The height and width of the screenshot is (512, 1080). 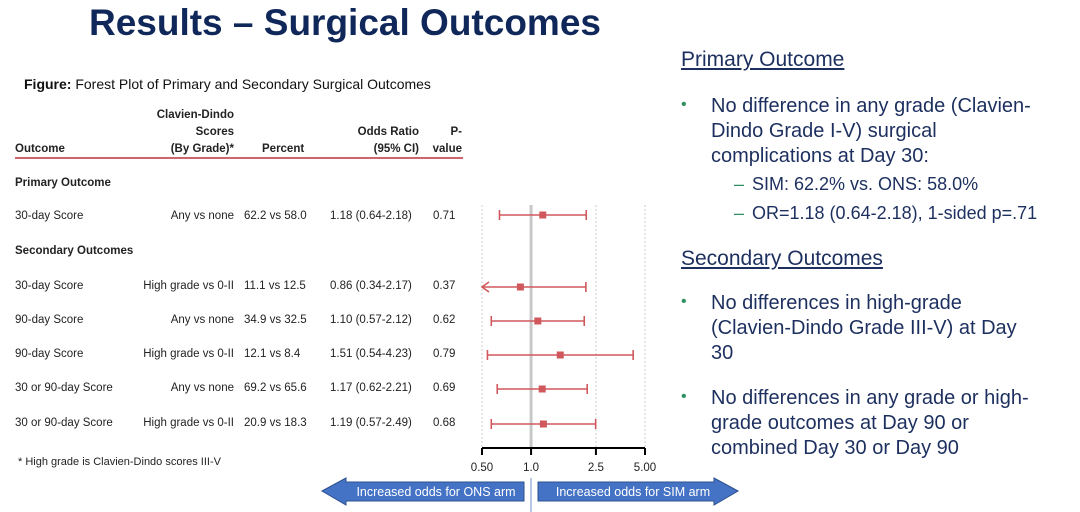 What do you see at coordinates (275, 423) in the screenshot?
I see `cell-percent: 20.9 vs 18.3` at bounding box center [275, 423].